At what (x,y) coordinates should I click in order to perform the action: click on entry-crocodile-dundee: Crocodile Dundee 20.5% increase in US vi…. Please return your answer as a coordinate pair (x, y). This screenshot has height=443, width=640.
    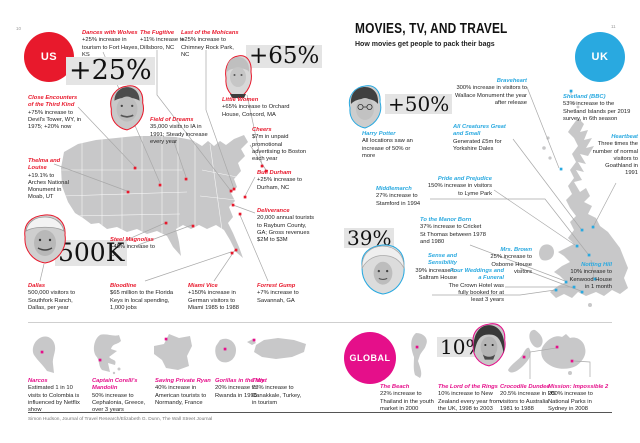
    Looking at the image, I should click on (529, 398).